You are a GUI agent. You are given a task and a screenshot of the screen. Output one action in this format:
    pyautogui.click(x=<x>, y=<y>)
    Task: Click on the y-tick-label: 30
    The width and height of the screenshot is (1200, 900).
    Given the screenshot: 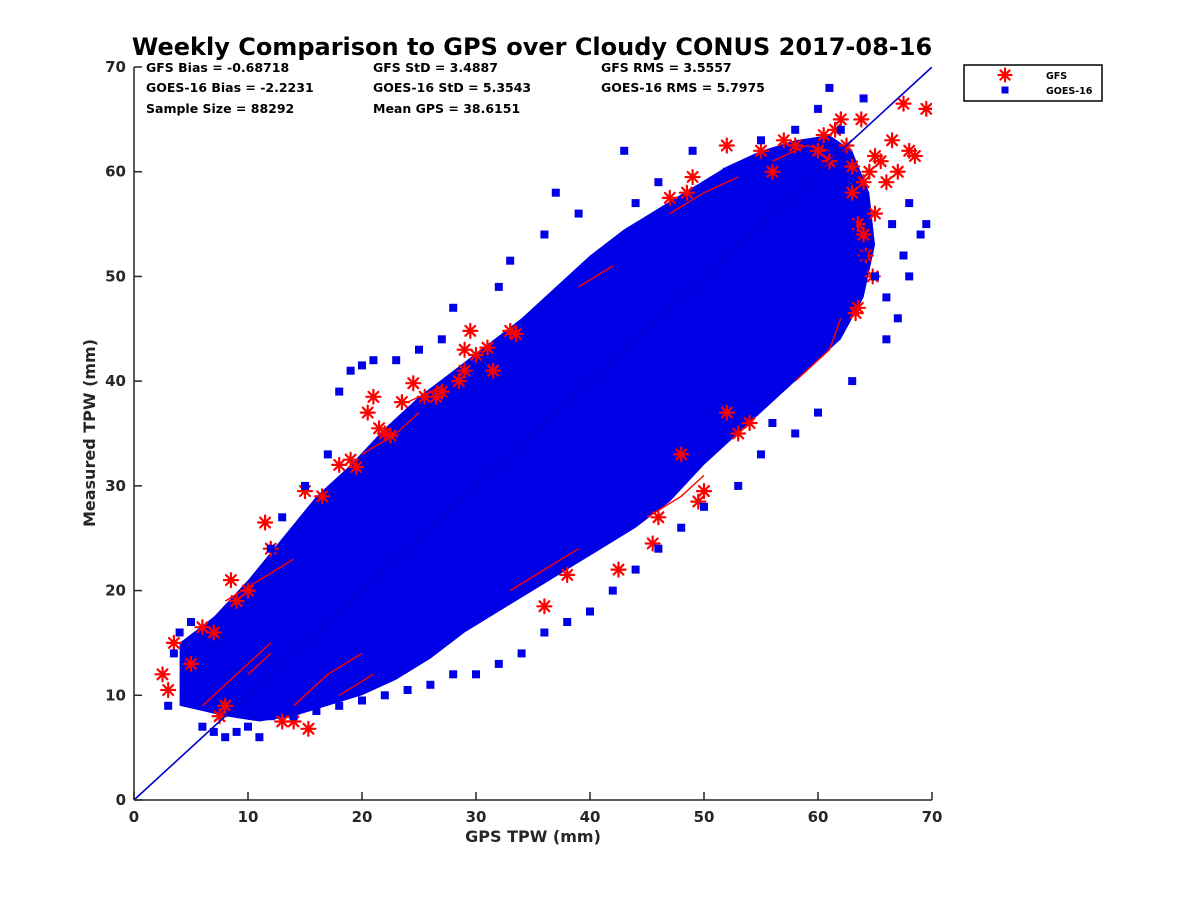 What is the action you would take?
    pyautogui.click(x=115, y=486)
    